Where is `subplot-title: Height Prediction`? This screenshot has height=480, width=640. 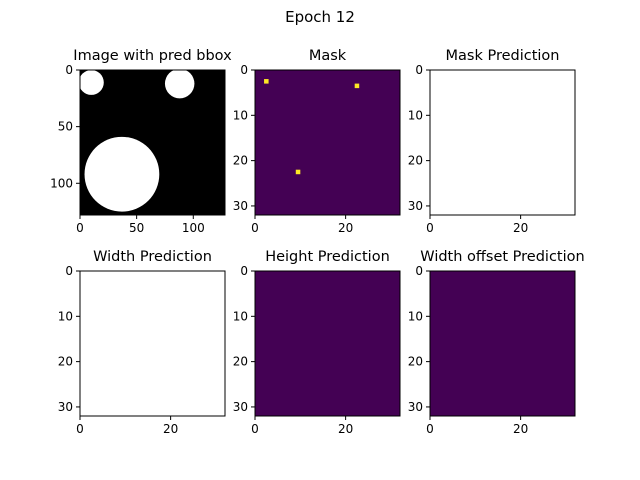 subplot-title: Height Prediction is located at coordinates (327, 257).